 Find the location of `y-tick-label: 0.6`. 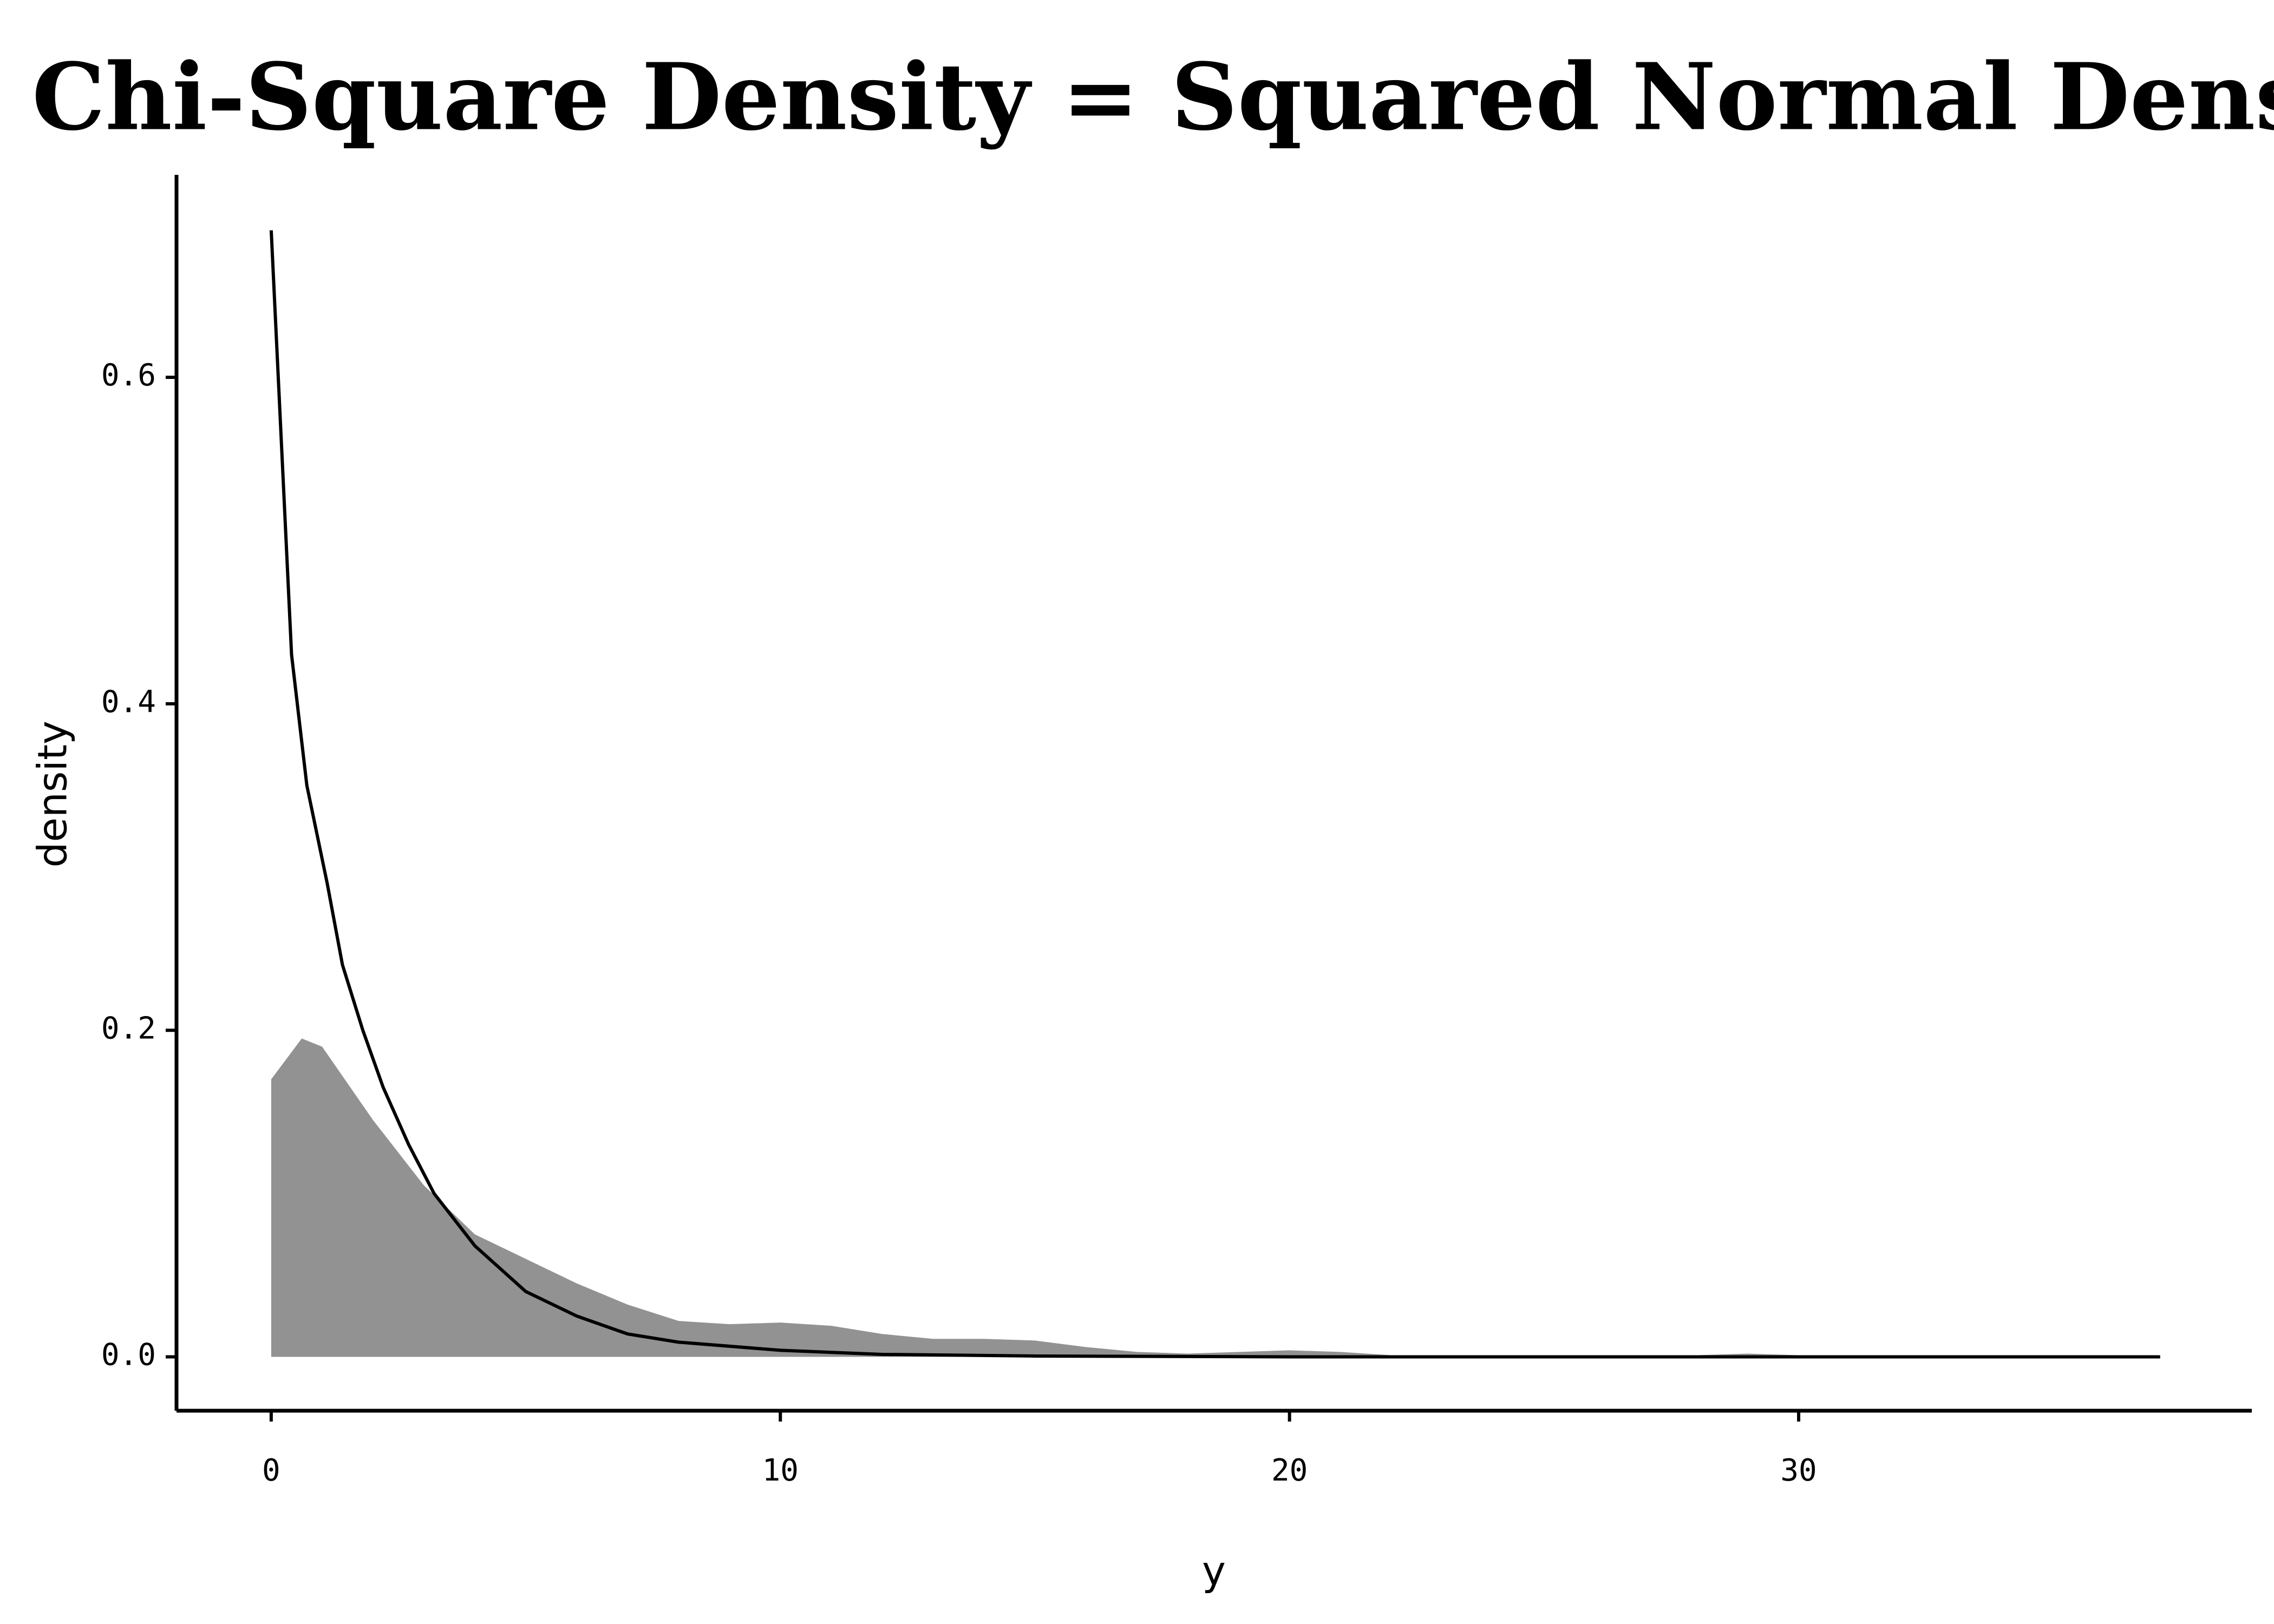

y-tick-label: 0.6 is located at coordinates (129, 375).